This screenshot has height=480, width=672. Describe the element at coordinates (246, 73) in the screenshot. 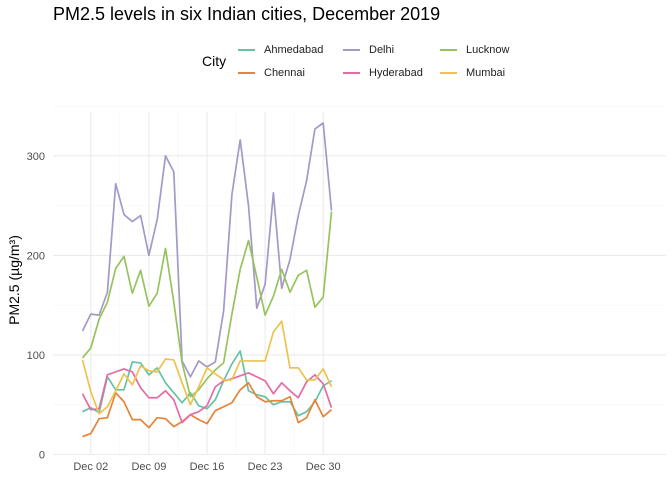

I see `legend-key-chennai` at that location.